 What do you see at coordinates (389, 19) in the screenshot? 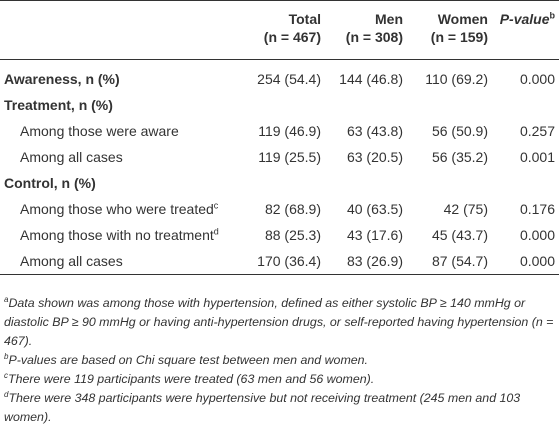
I see `header-men: Men` at bounding box center [389, 19].